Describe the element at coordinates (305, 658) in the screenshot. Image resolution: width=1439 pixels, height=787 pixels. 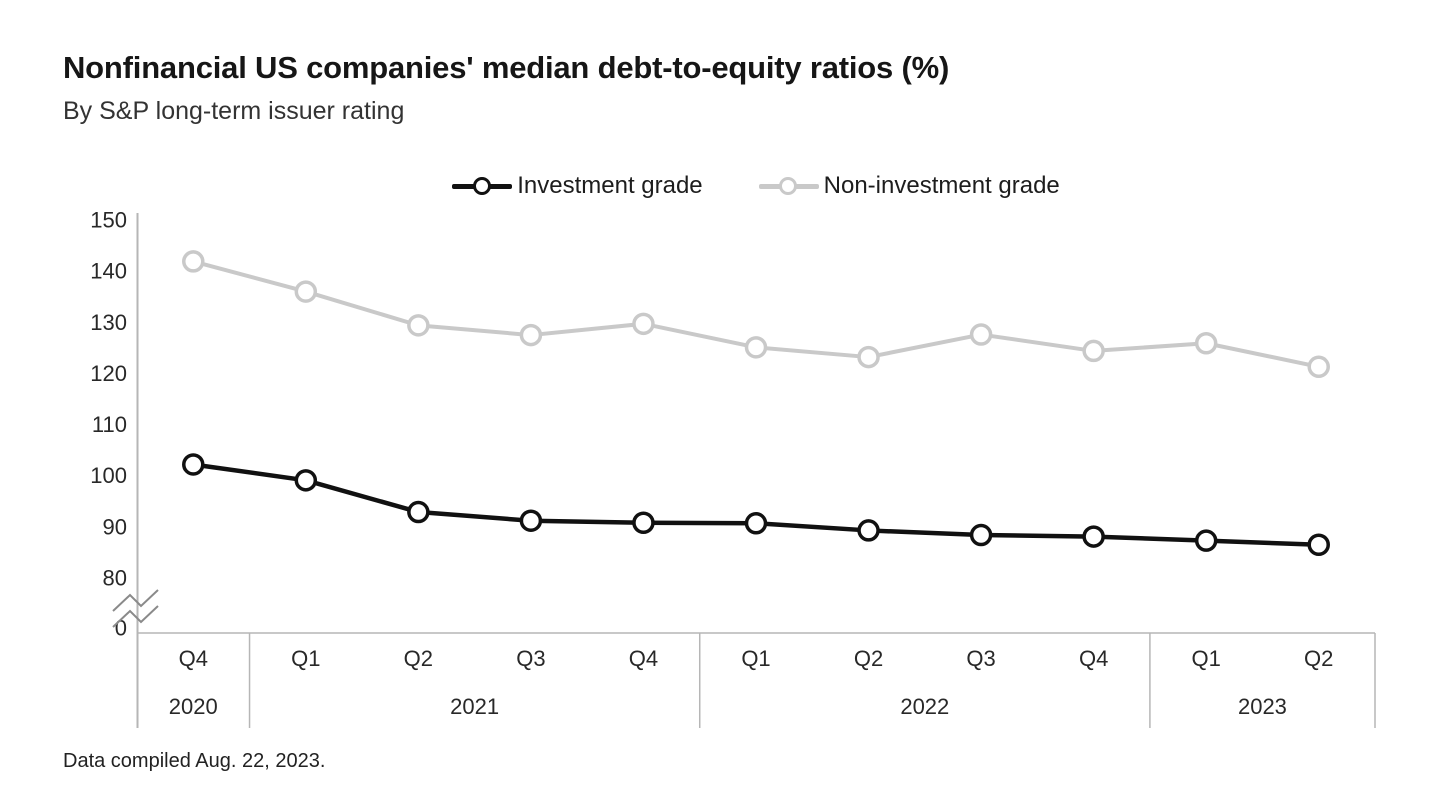
I see `x-quarter-label-1: Q1` at that location.